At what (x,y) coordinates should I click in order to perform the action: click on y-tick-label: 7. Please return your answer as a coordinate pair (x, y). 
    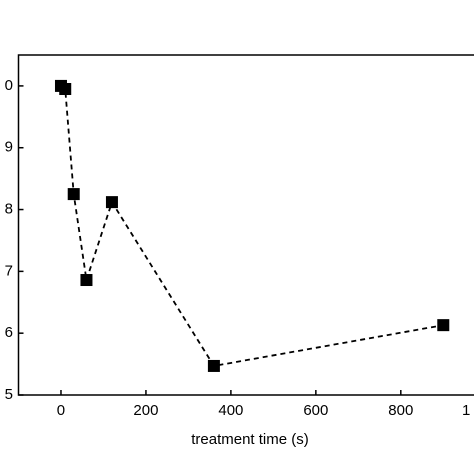
    Looking at the image, I should click on (9, 270).